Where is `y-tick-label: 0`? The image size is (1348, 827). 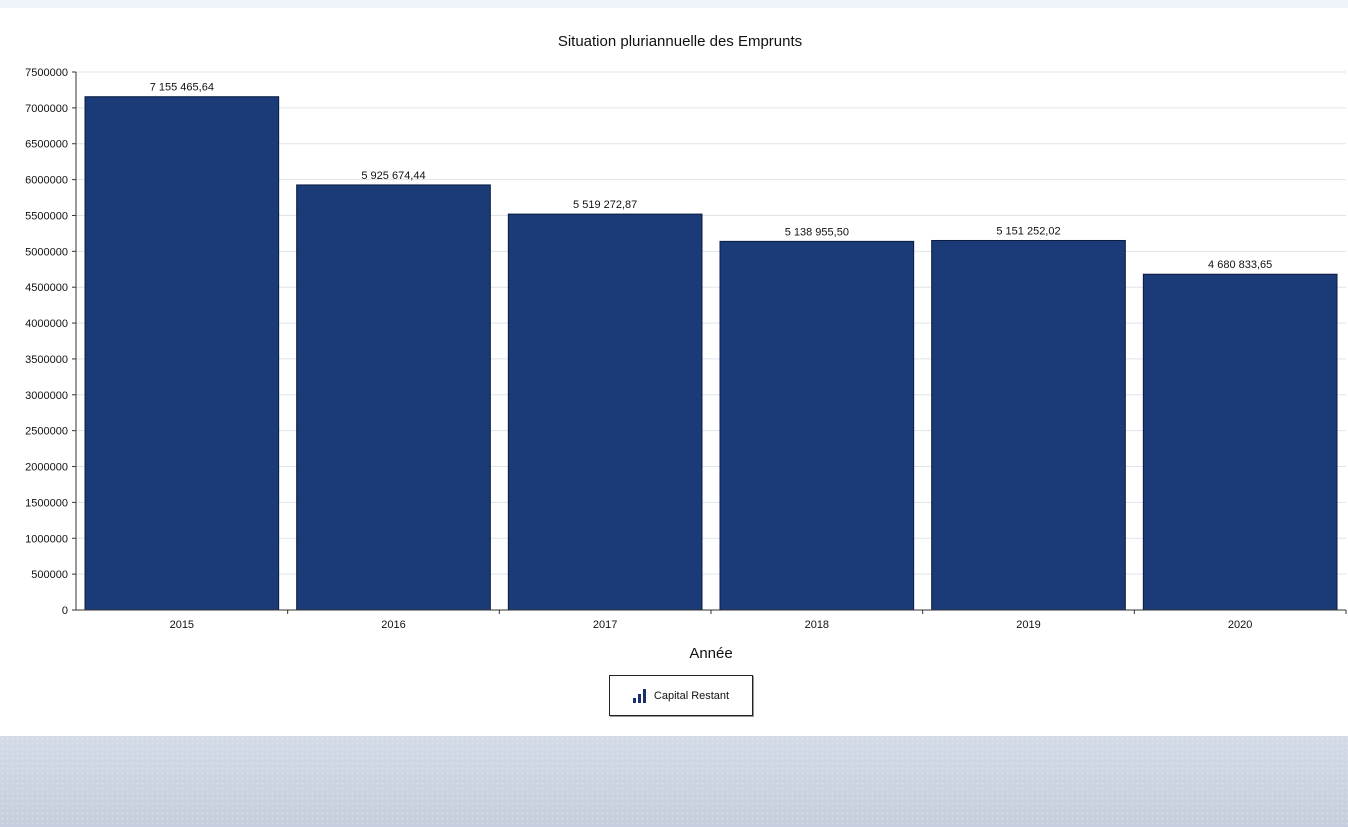 y-tick-label: 0 is located at coordinates (65, 611).